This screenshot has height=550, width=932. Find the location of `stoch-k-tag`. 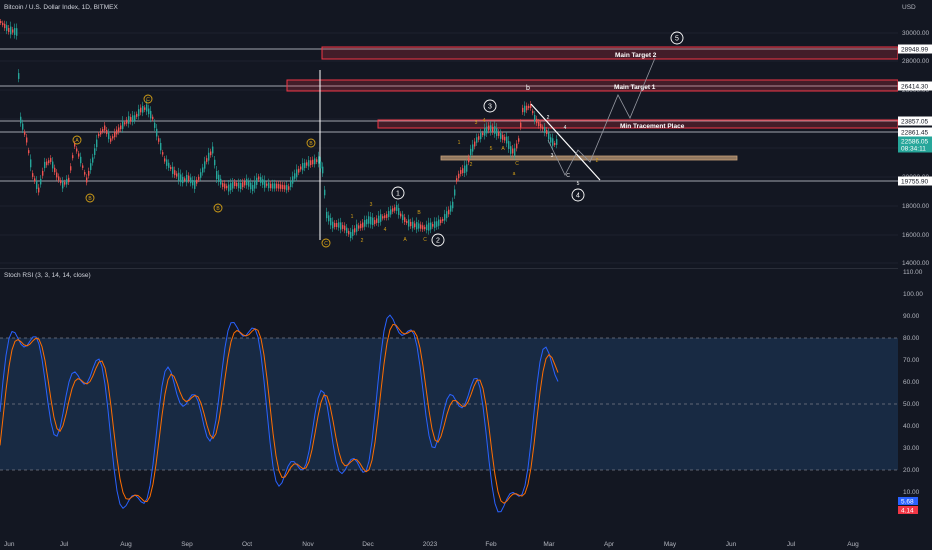

stoch-k-tag is located at coordinates (908, 501).